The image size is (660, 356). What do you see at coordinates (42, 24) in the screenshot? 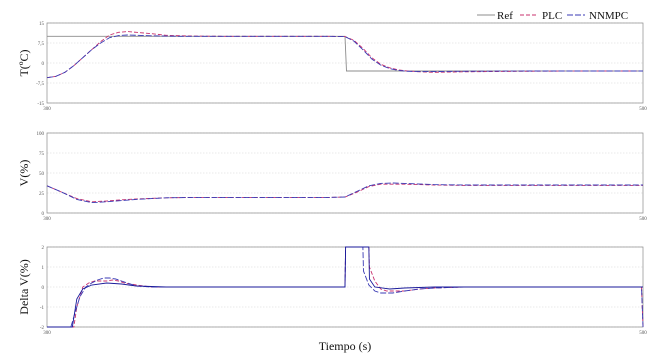
I see `y-tick-label: 15` at bounding box center [42, 24].